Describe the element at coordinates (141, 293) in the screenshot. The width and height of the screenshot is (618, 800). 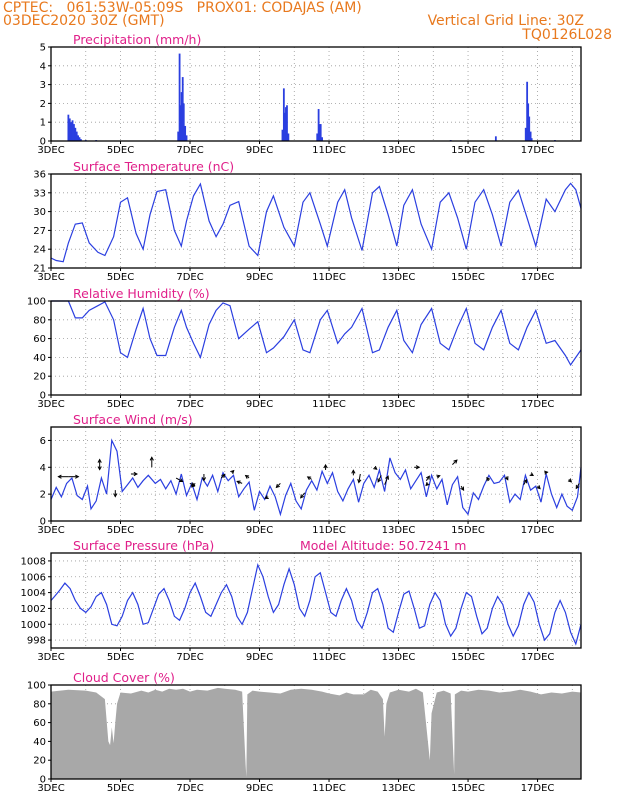
I see `panel-title: Relative Humidity (%)` at that location.